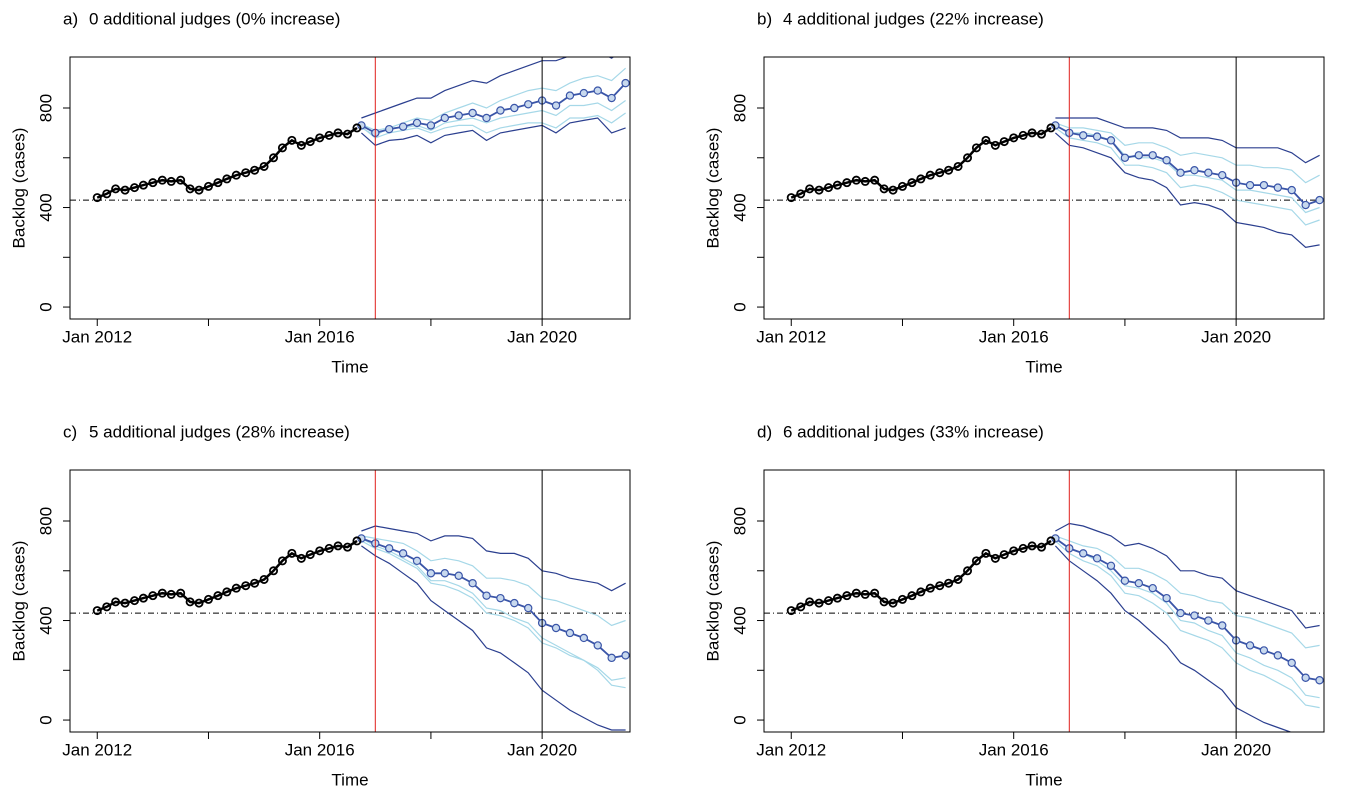 The width and height of the screenshot is (1349, 794). What do you see at coordinates (1014, 336) in the screenshot?
I see `x-tick-label: Jan 2016` at bounding box center [1014, 336].